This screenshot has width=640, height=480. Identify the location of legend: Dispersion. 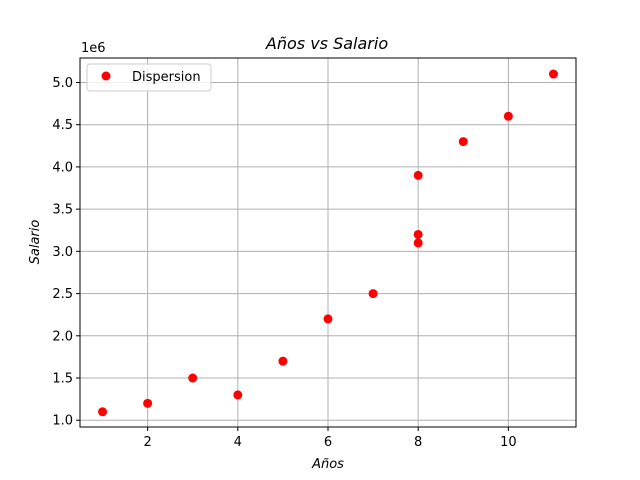
(149, 77).